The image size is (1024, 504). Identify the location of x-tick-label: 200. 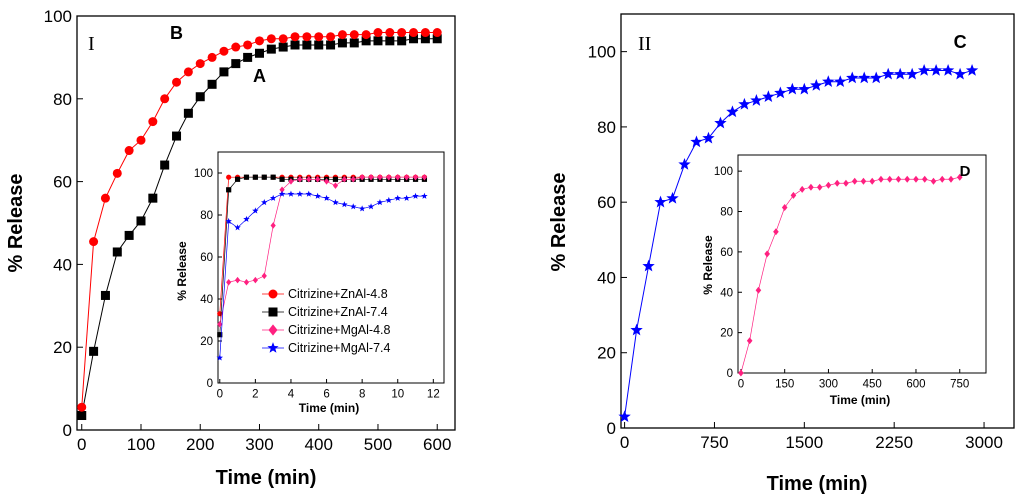
(200, 444).